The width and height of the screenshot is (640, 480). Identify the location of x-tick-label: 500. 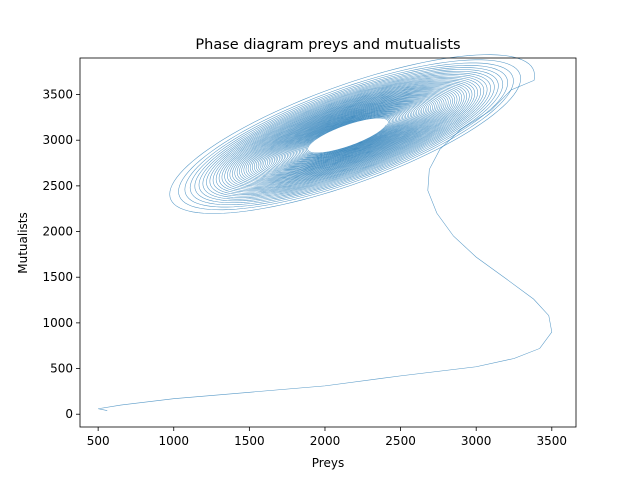
(98, 441).